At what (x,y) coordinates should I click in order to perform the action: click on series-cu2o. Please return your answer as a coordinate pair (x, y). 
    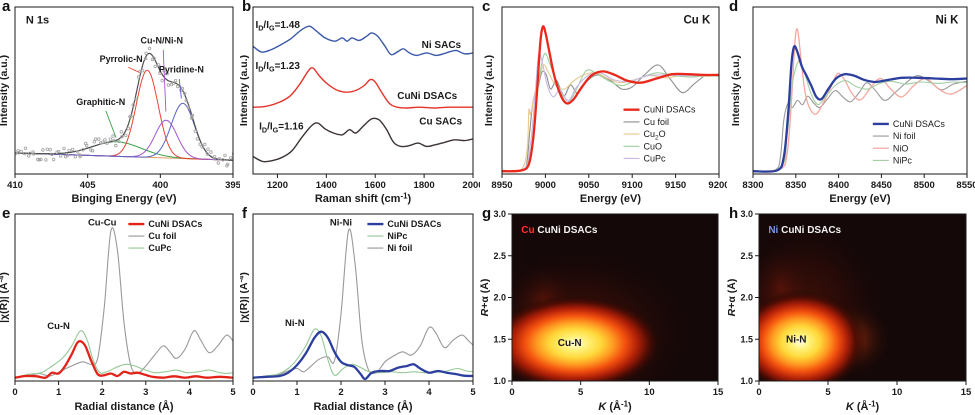
    Looking at the image, I should click on (610, 118).